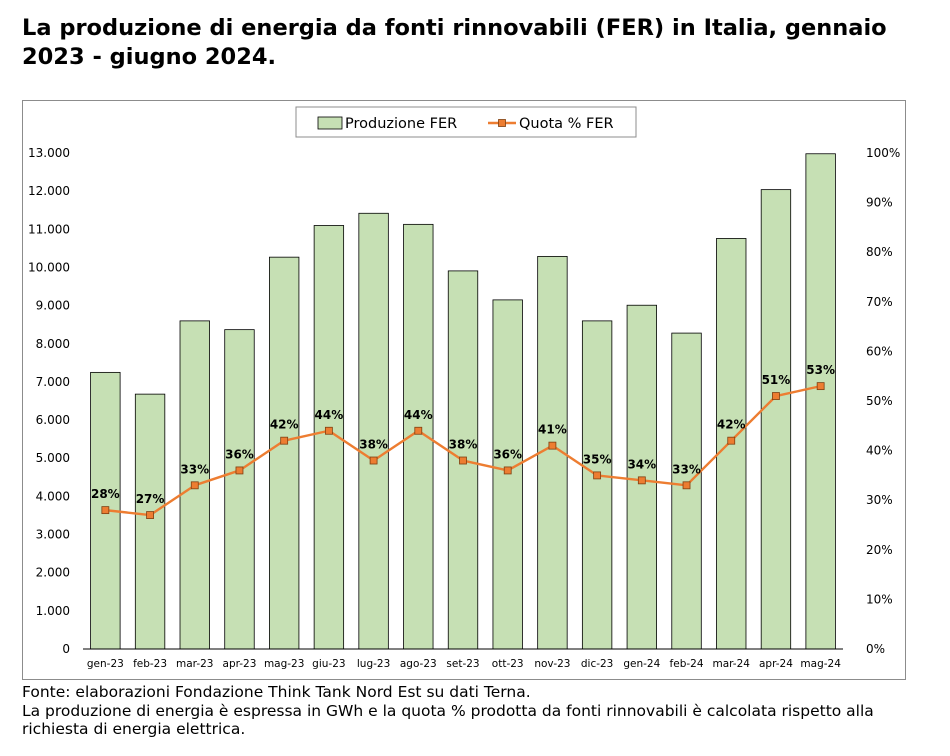 The width and height of the screenshot is (950, 756). Describe the element at coordinates (239, 454) in the screenshot. I see `quota-label-apr-23: 36%` at that location.